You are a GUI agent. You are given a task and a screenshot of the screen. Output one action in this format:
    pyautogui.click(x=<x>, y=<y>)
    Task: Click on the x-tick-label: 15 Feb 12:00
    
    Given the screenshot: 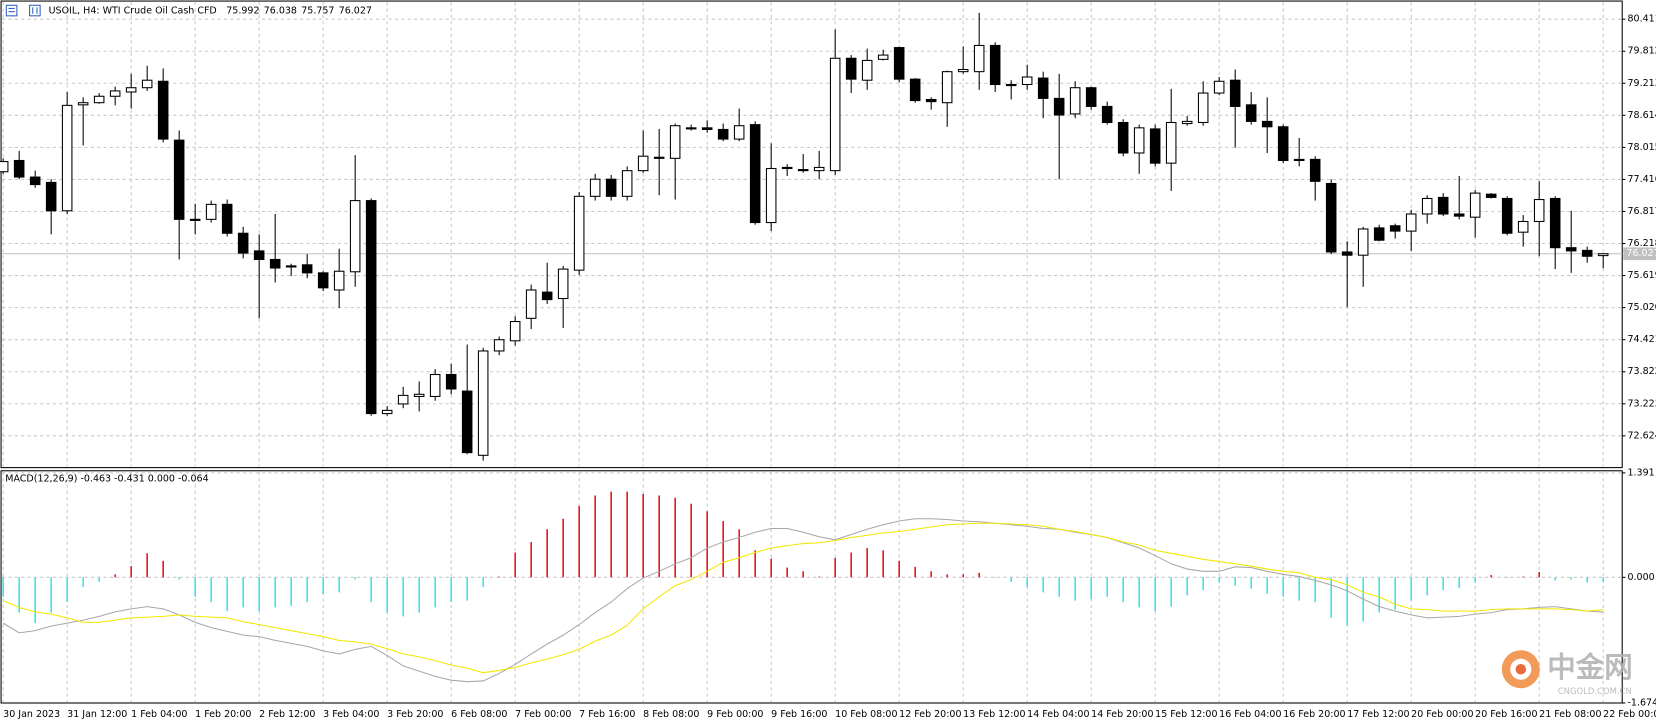 What is the action you would take?
    pyautogui.click(x=1186, y=714)
    